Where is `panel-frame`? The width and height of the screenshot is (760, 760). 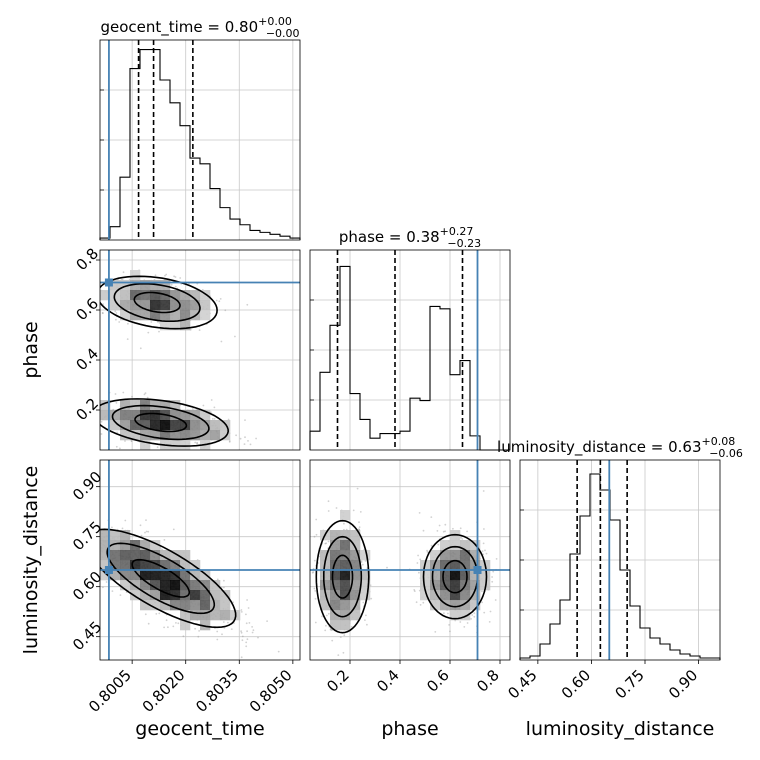
panel-frame is located at coordinates (200, 140).